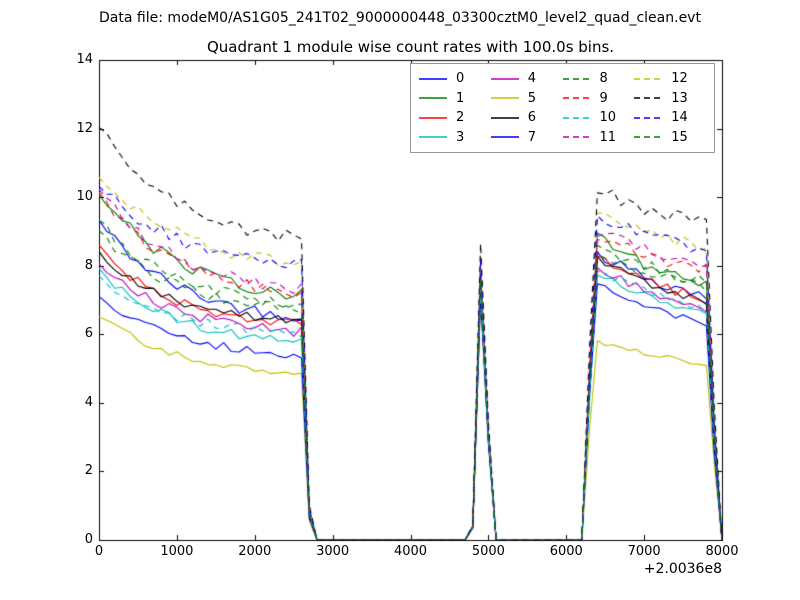  I want to click on x-tick-label: 3000, so click(333, 551).